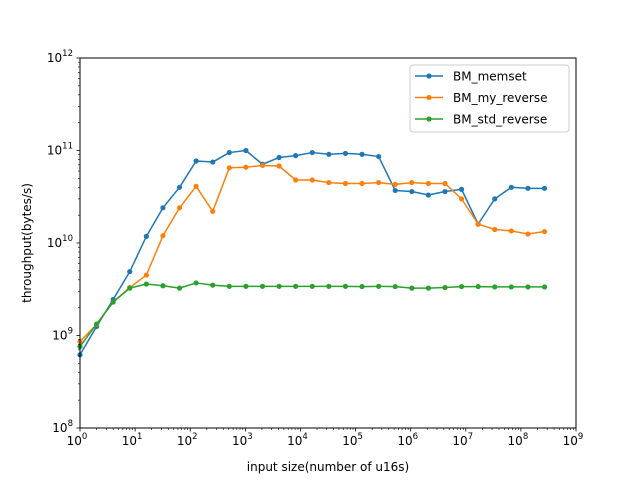 Image resolution: width=640 pixels, height=480 pixels. I want to click on y-tick-label: 10⁹, so click(62, 335).